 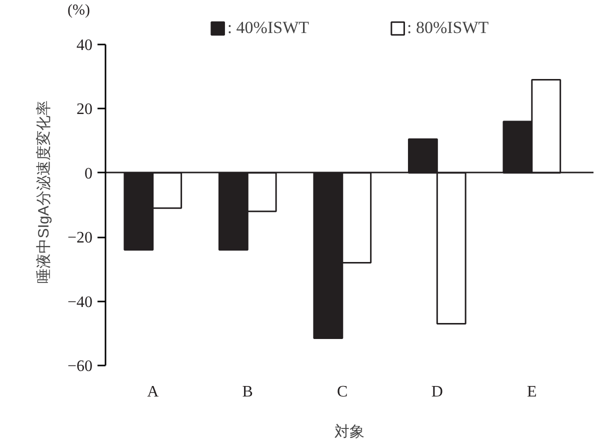 What do you see at coordinates (437, 392) in the screenshot?
I see `x-tick-label: D` at bounding box center [437, 392].